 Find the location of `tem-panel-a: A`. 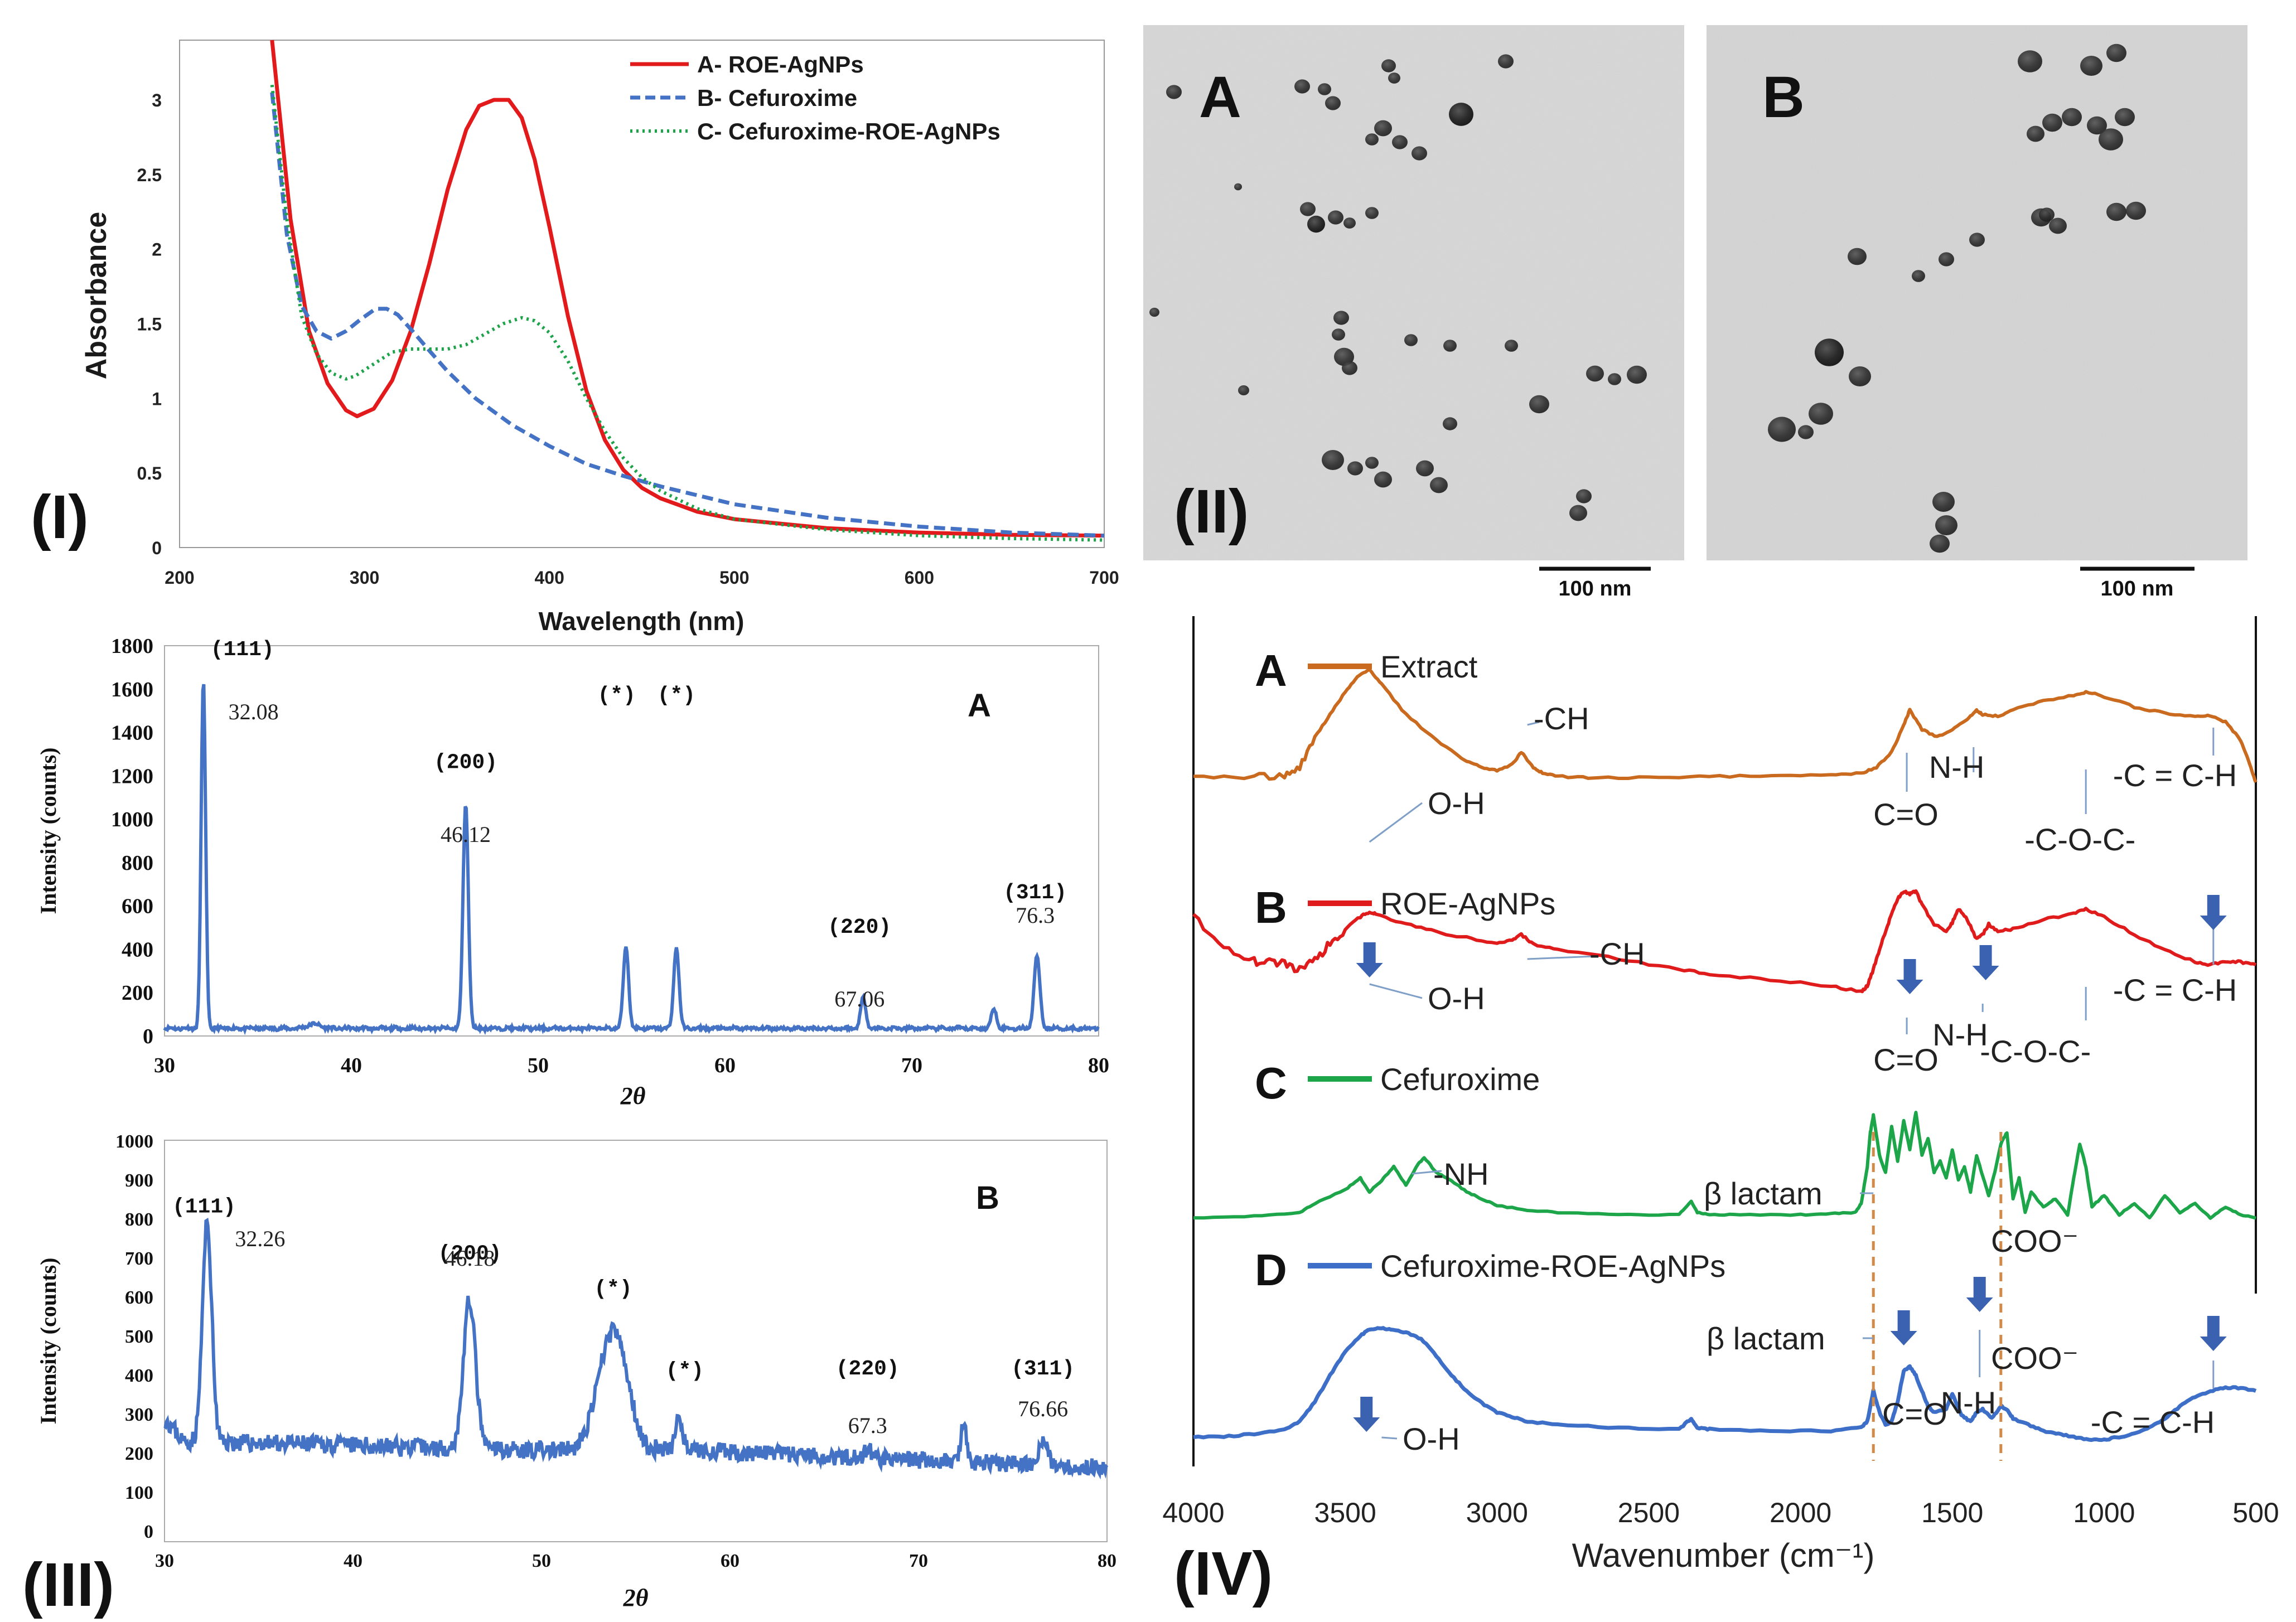

tem-panel-a: A is located at coordinates (1413, 292).